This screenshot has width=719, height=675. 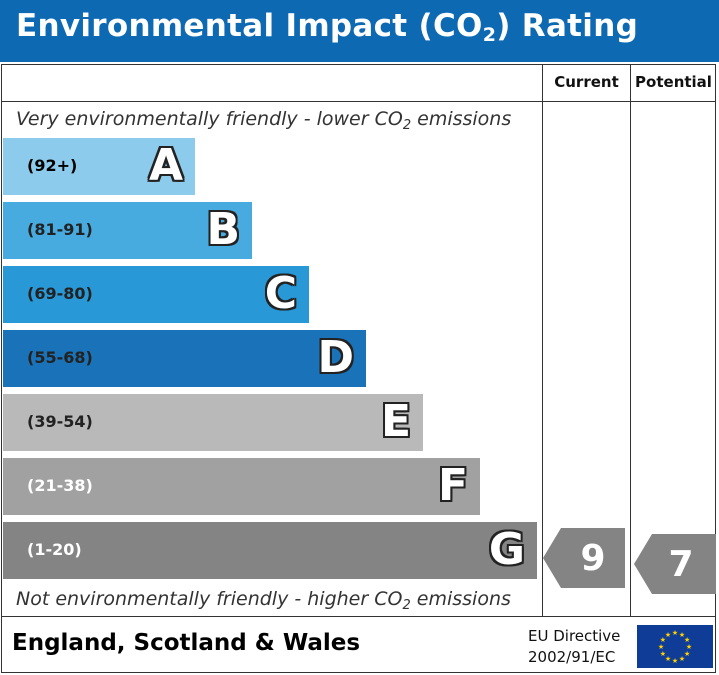 I want to click on current-rating-arrow, so click(x=584, y=558).